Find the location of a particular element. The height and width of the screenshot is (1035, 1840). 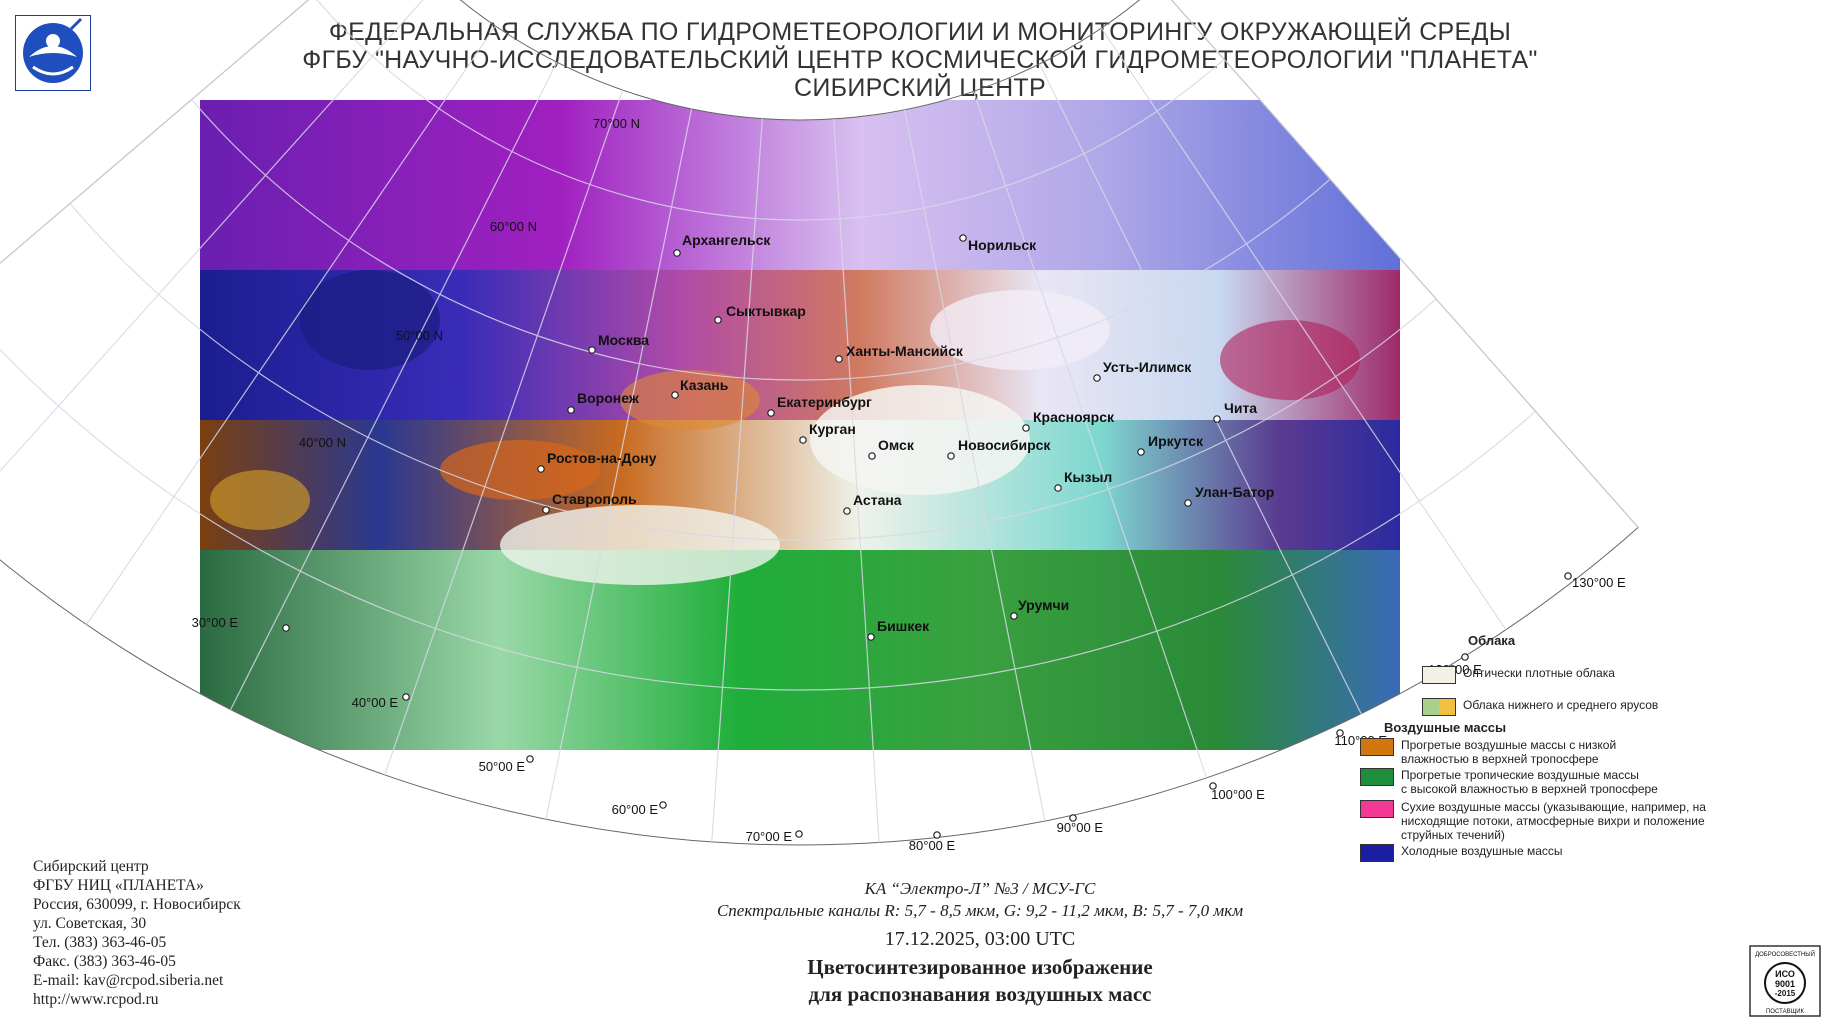

city-label: Кызыл is located at coordinates (1088, 477).